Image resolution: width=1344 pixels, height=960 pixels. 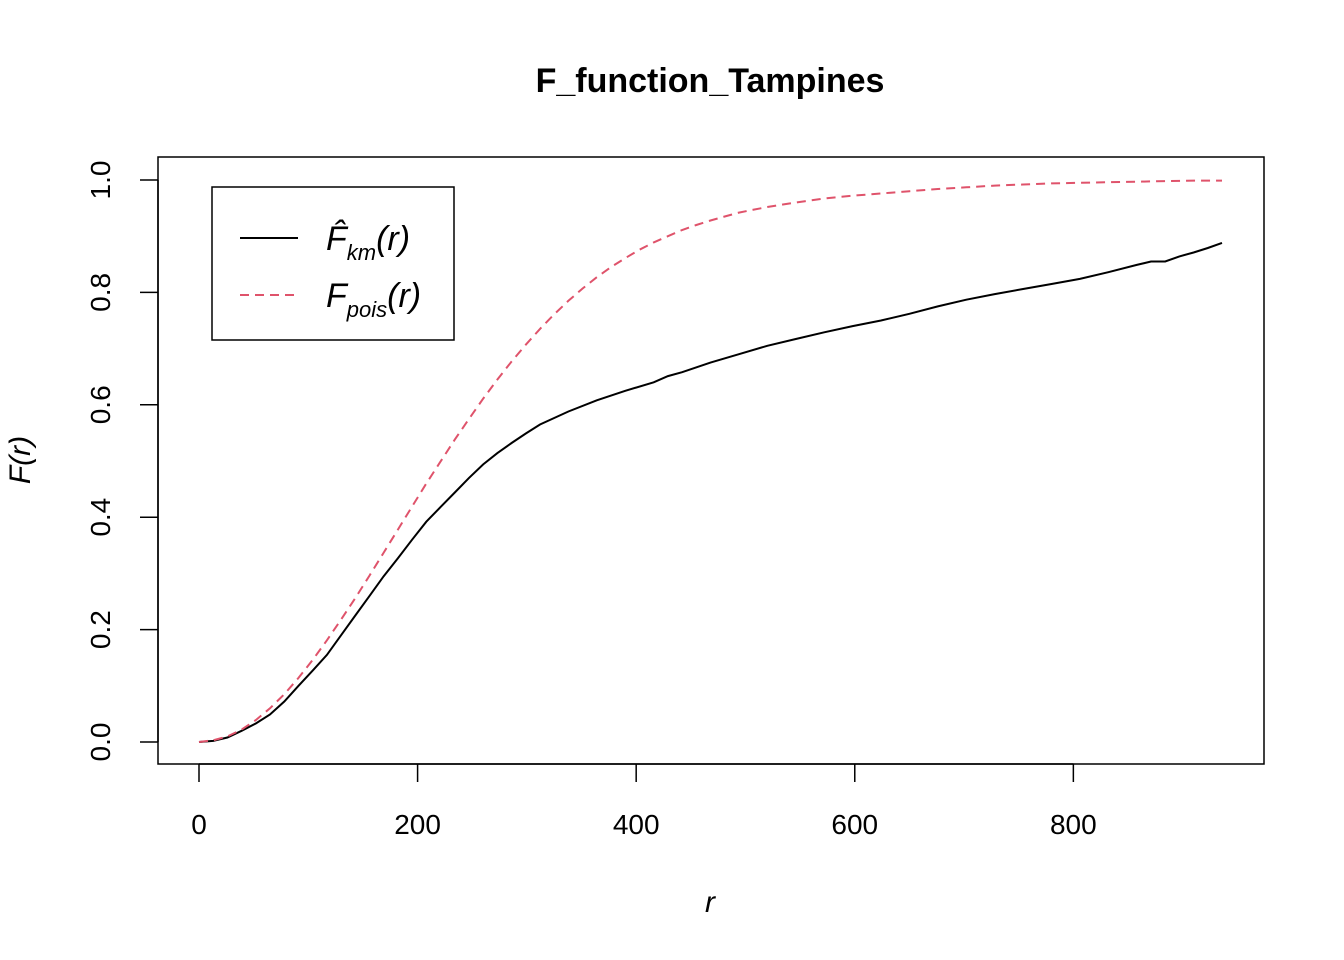 I want to click on legend-box, so click(x=333, y=263).